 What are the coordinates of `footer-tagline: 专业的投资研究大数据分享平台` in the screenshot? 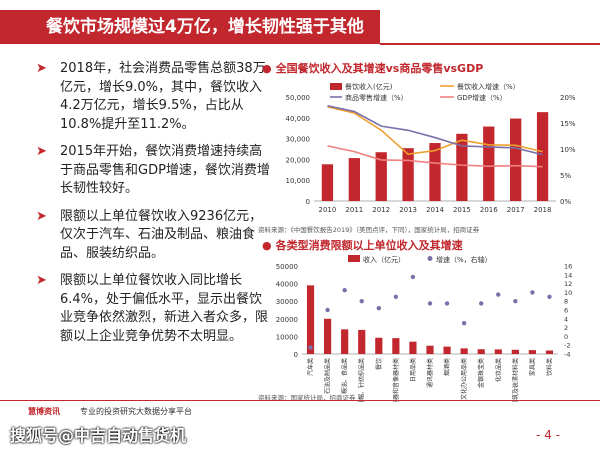 It's located at (136, 411).